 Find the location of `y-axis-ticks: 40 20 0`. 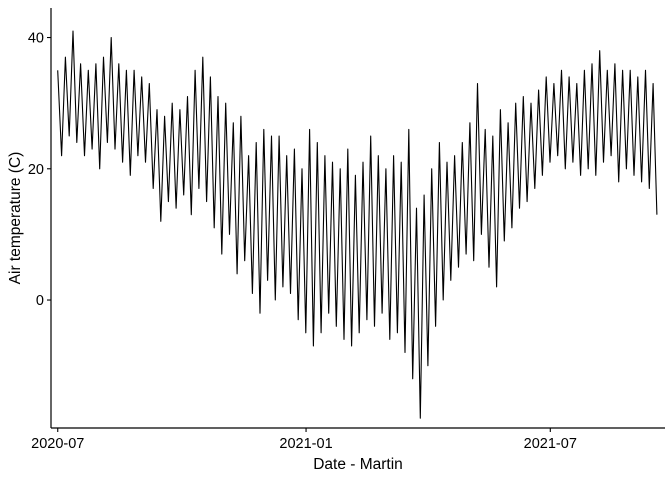

y-axis-ticks: 40 20 0 is located at coordinates (39, 170).